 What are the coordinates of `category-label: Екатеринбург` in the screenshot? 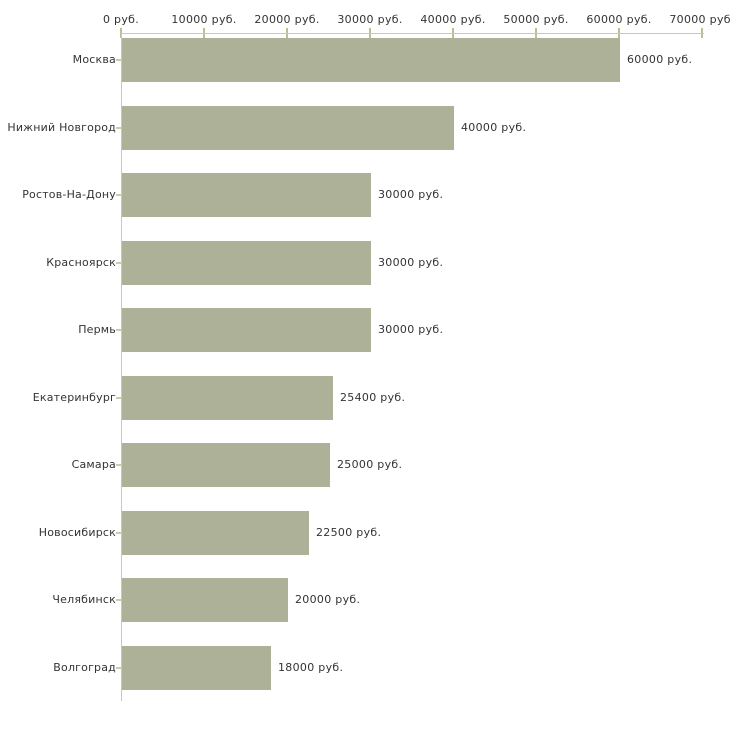 It's located at (74, 397).